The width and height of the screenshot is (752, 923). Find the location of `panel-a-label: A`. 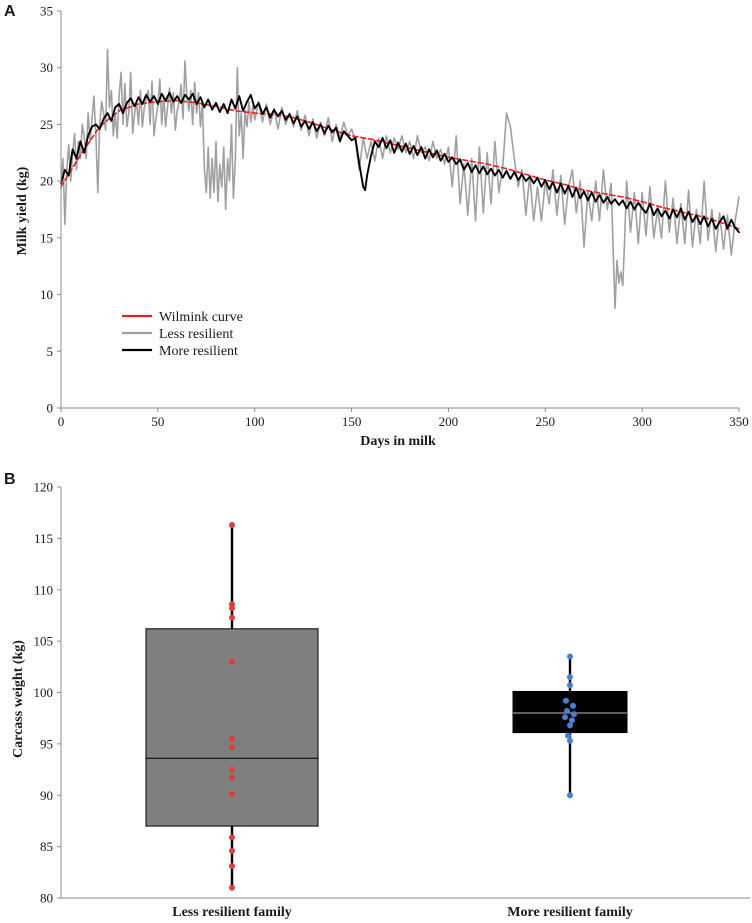

panel-a-label: A is located at coordinates (10, 11).